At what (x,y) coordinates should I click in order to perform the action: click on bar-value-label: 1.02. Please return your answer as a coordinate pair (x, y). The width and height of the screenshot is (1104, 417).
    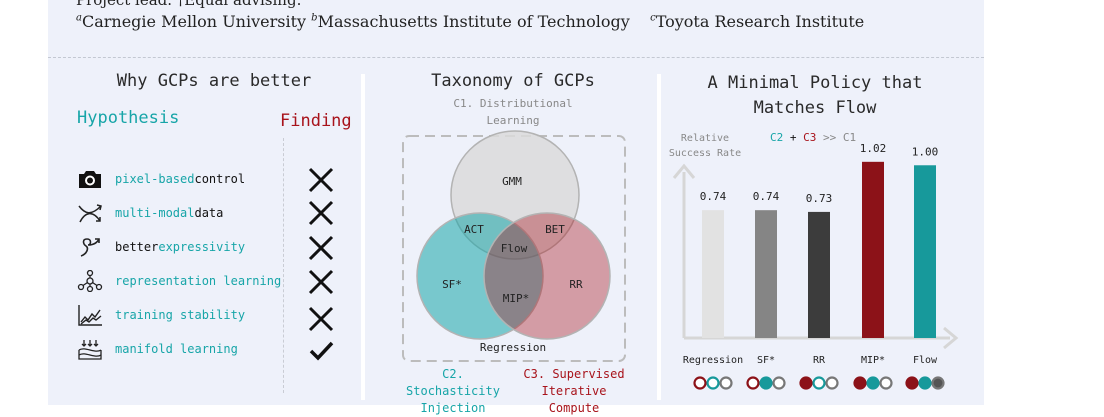
    Looking at the image, I should click on (873, 148).